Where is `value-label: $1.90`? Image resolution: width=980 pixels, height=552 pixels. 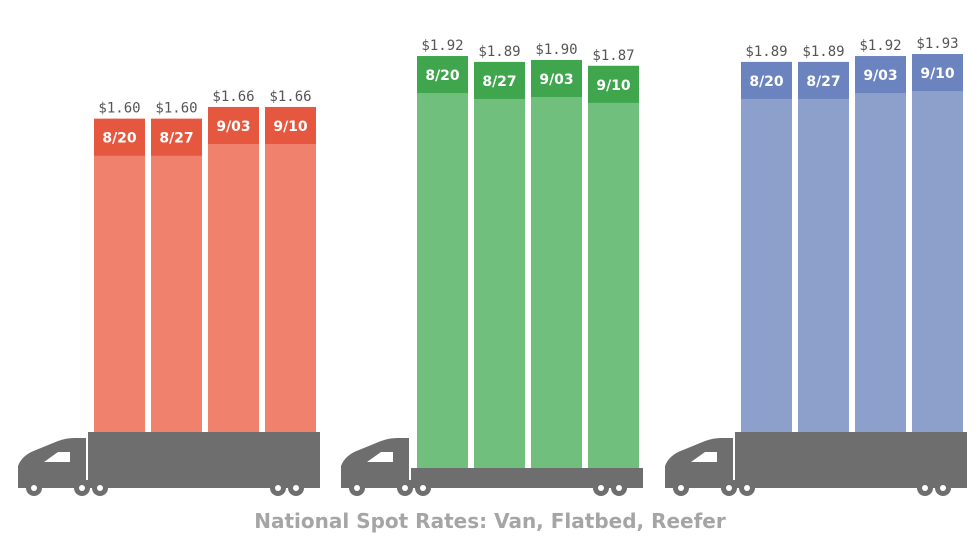 value-label: $1.90 is located at coordinates (556, 50).